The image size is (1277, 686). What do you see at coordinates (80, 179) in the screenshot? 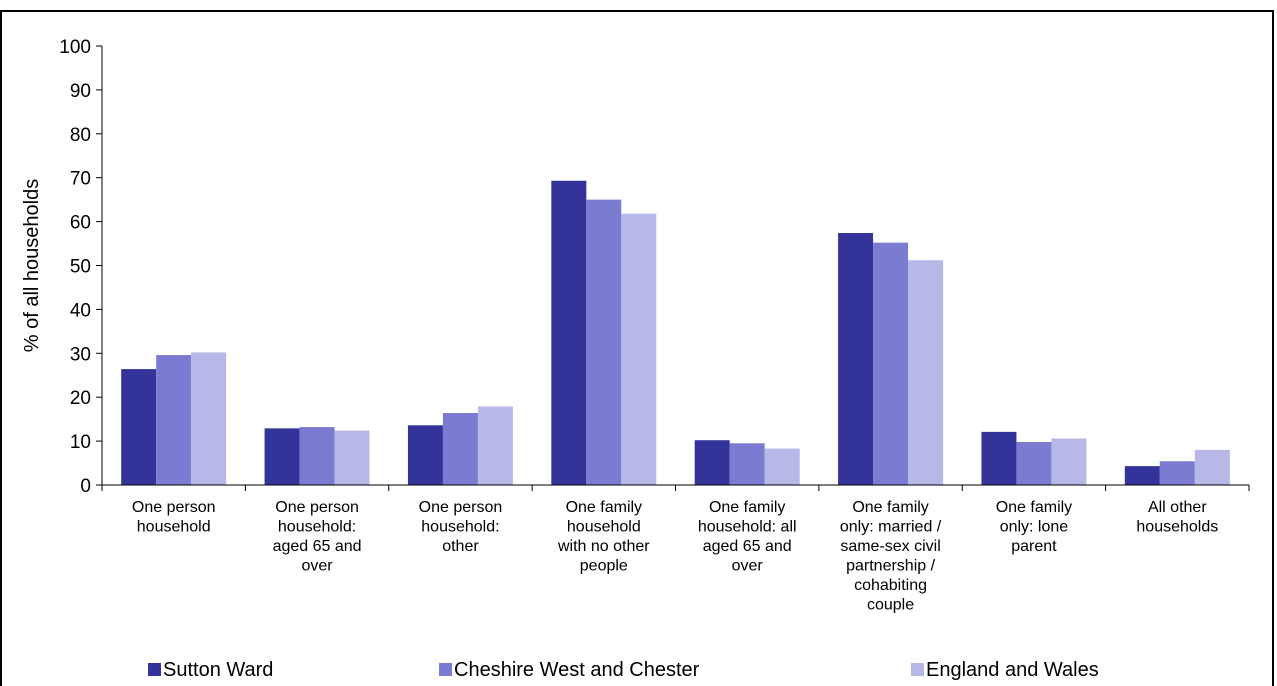
I see `y-tick-label: 70` at bounding box center [80, 179].